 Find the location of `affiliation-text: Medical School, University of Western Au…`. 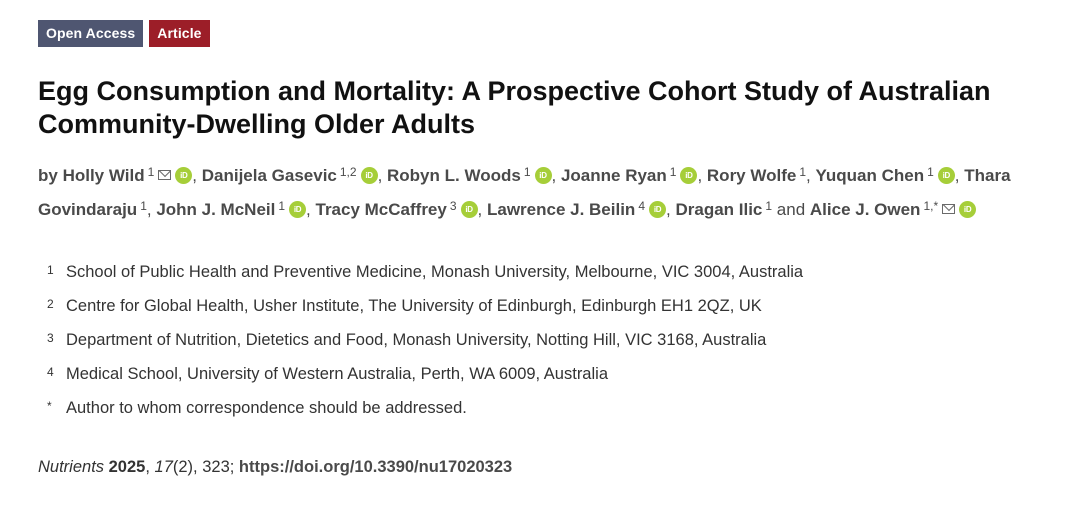

affiliation-text: Medical School, University of Western Au… is located at coordinates (337, 373).